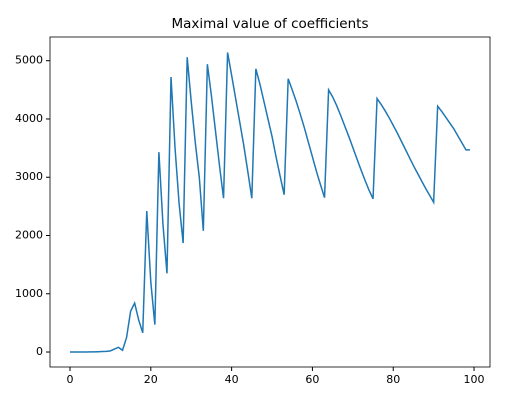 The image size is (512, 401). Describe the element at coordinates (29, 293) in the screenshot. I see `y-tick-label: 1000` at that location.